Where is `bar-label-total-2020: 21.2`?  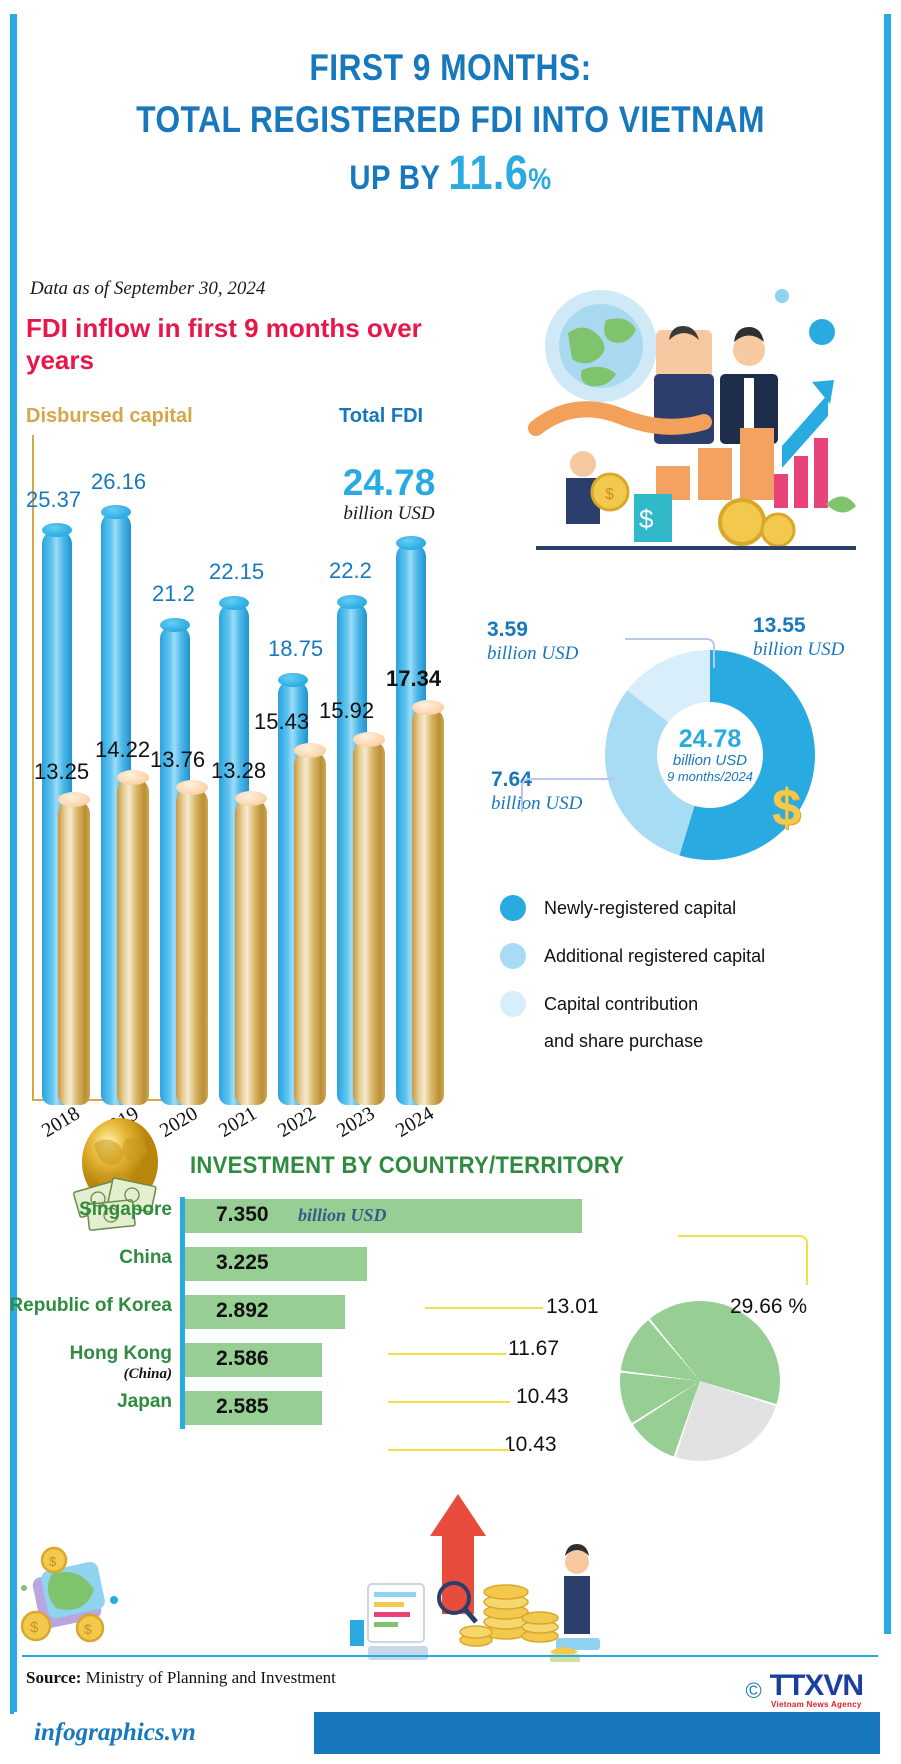
bar-label-total-2020: 21.2 is located at coordinates (173, 593).